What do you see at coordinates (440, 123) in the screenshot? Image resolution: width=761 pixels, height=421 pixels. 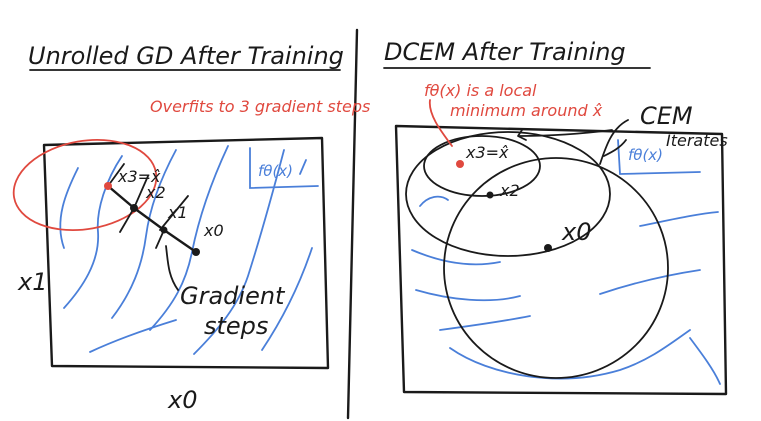 I see `local-min-pointer` at bounding box center [440, 123].